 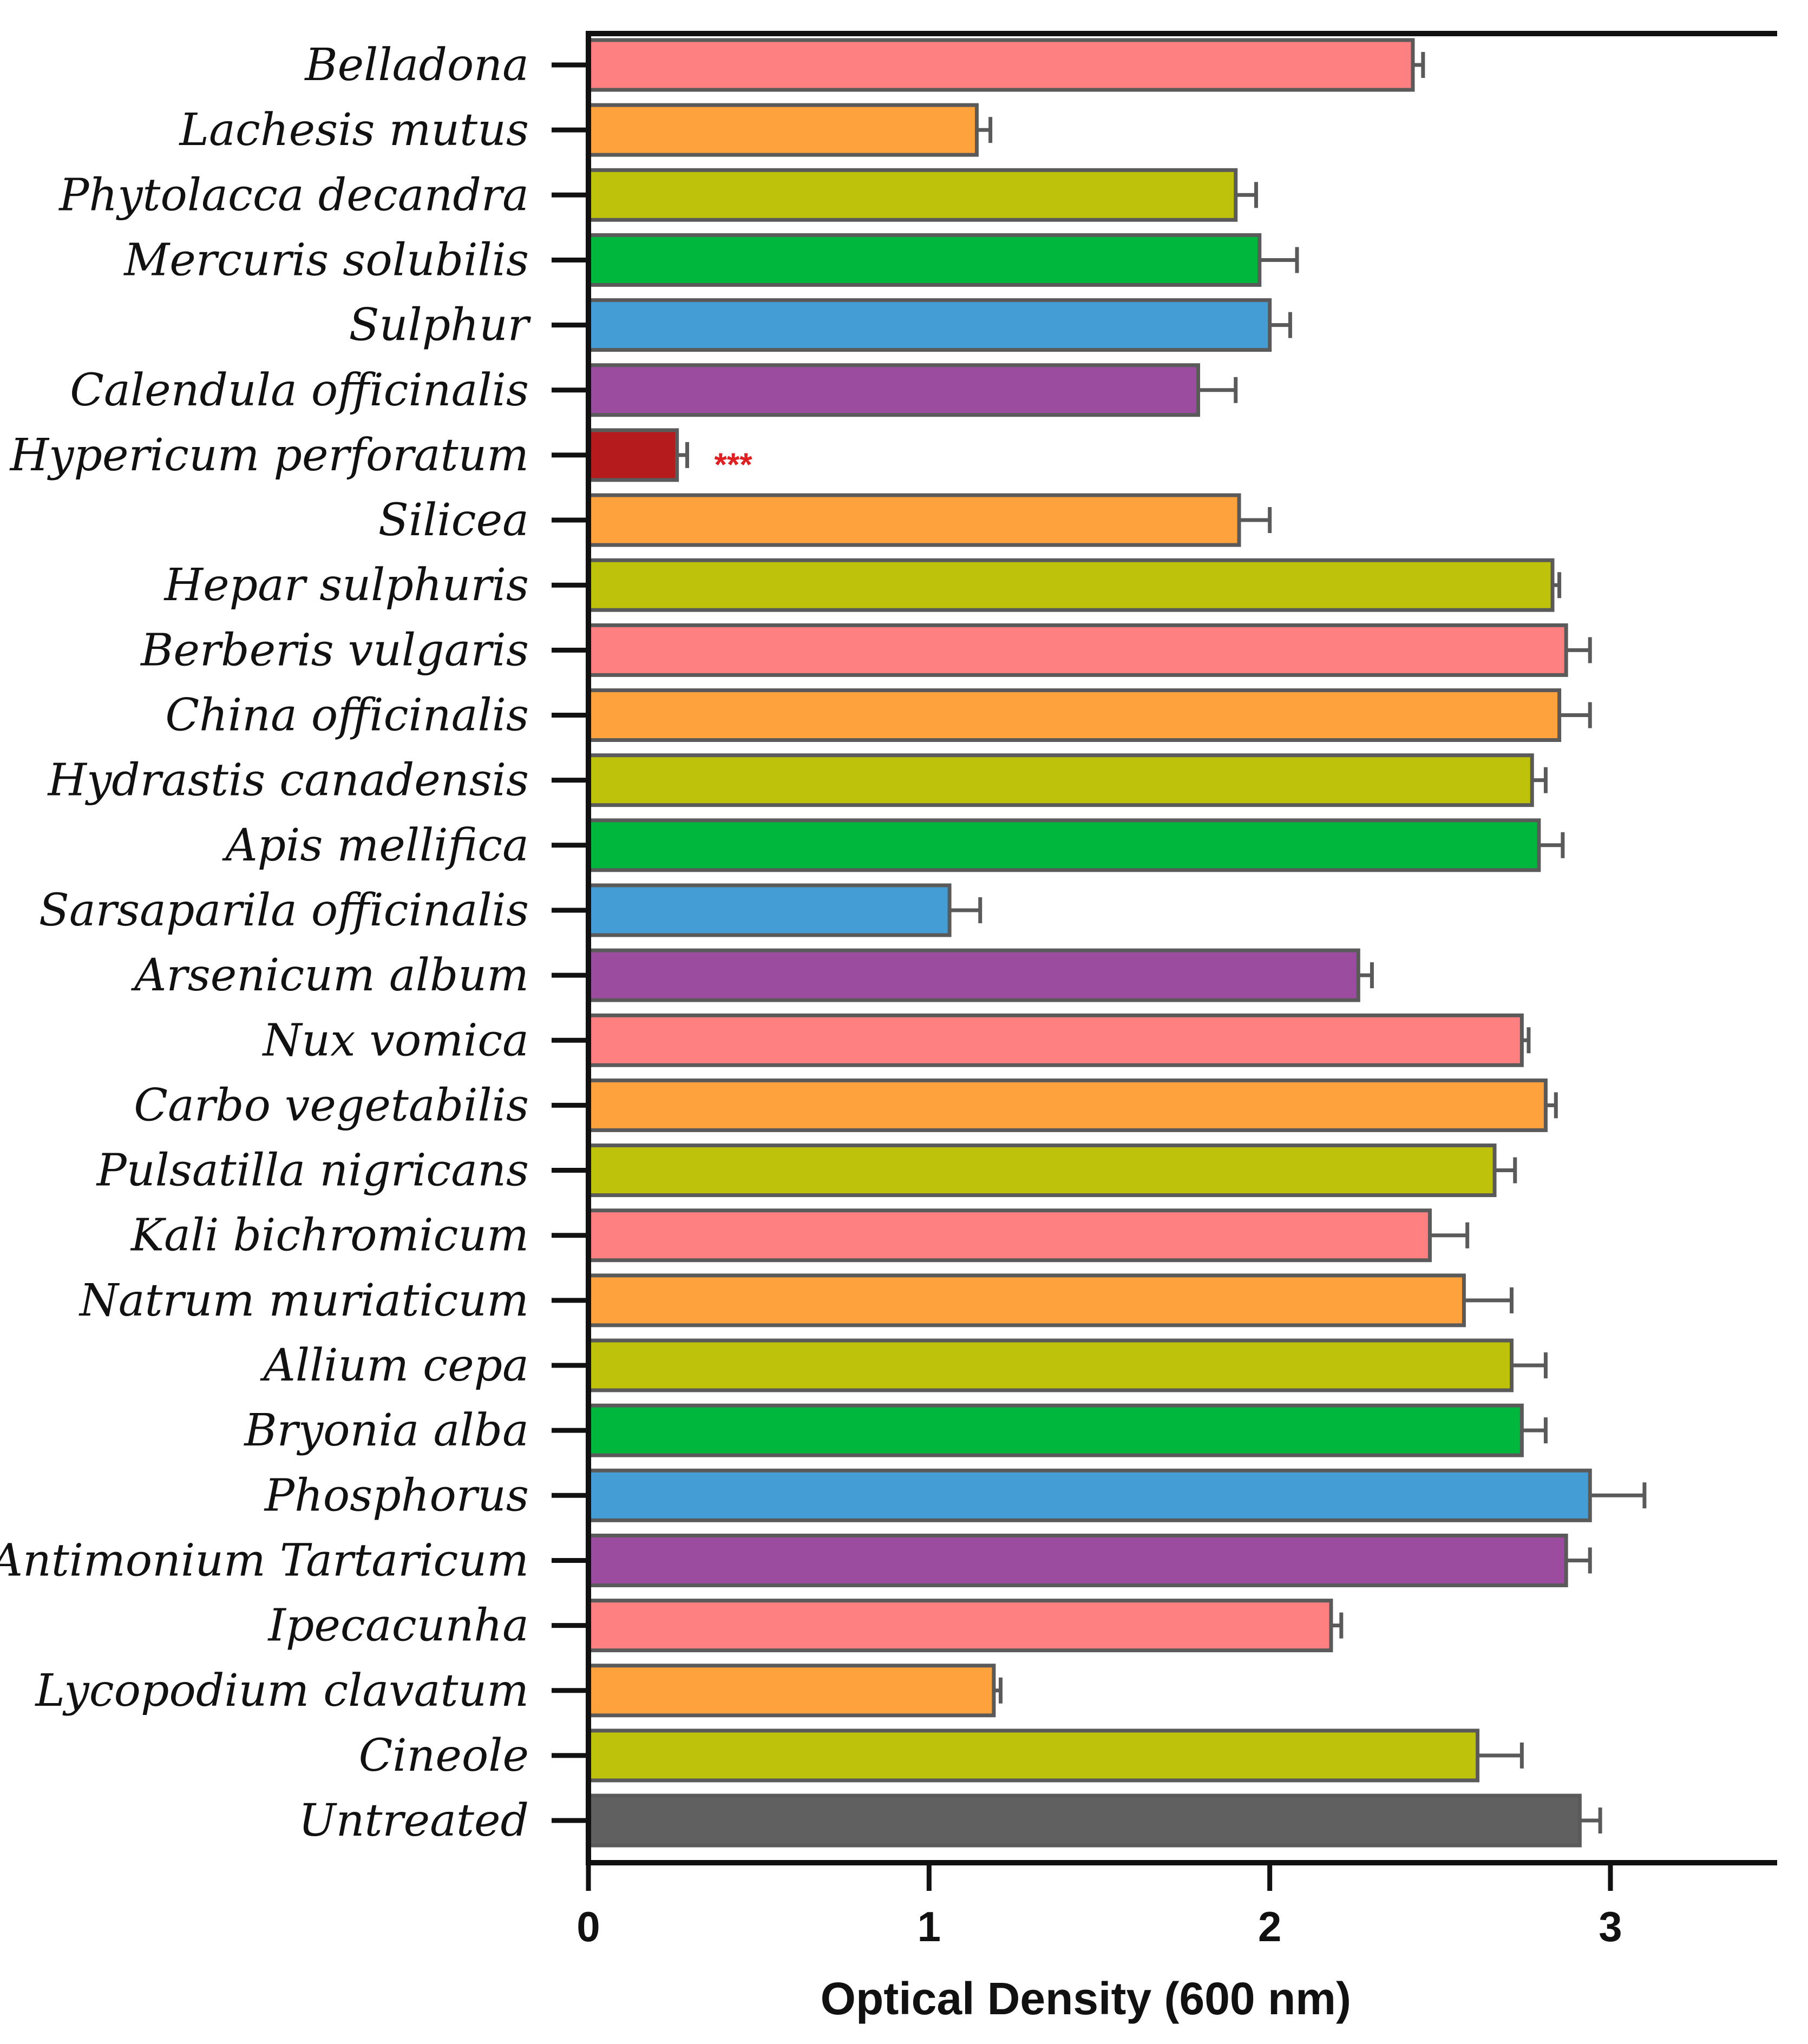 What do you see at coordinates (396, 1495) in the screenshot?
I see `category-label: Phosphorus` at bounding box center [396, 1495].